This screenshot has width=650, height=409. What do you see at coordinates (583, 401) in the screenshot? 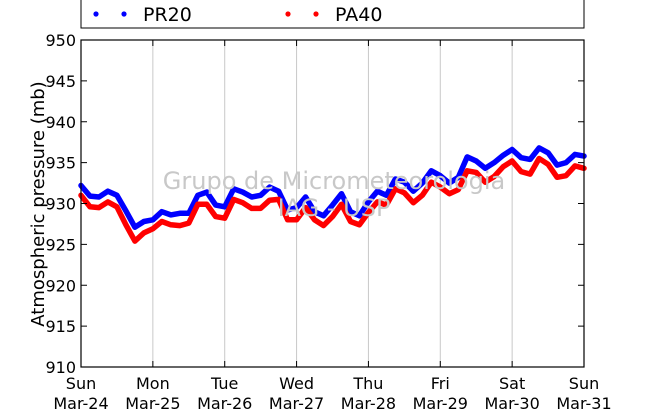
I see `x-tick-label-date: Mar-31` at bounding box center [583, 401].